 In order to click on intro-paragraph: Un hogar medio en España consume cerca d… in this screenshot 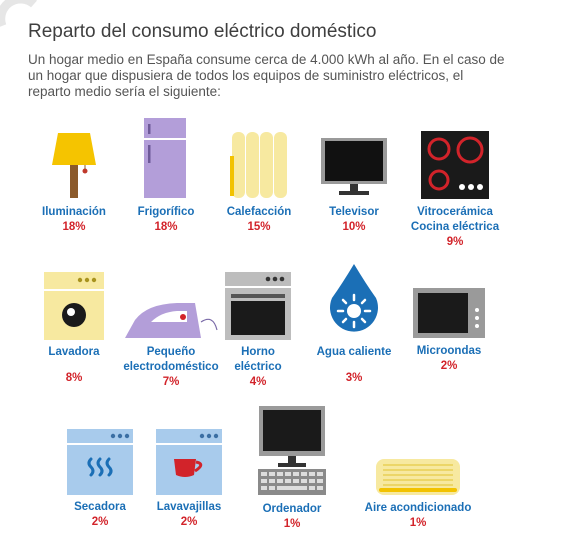, I will do `click(278, 76)`.